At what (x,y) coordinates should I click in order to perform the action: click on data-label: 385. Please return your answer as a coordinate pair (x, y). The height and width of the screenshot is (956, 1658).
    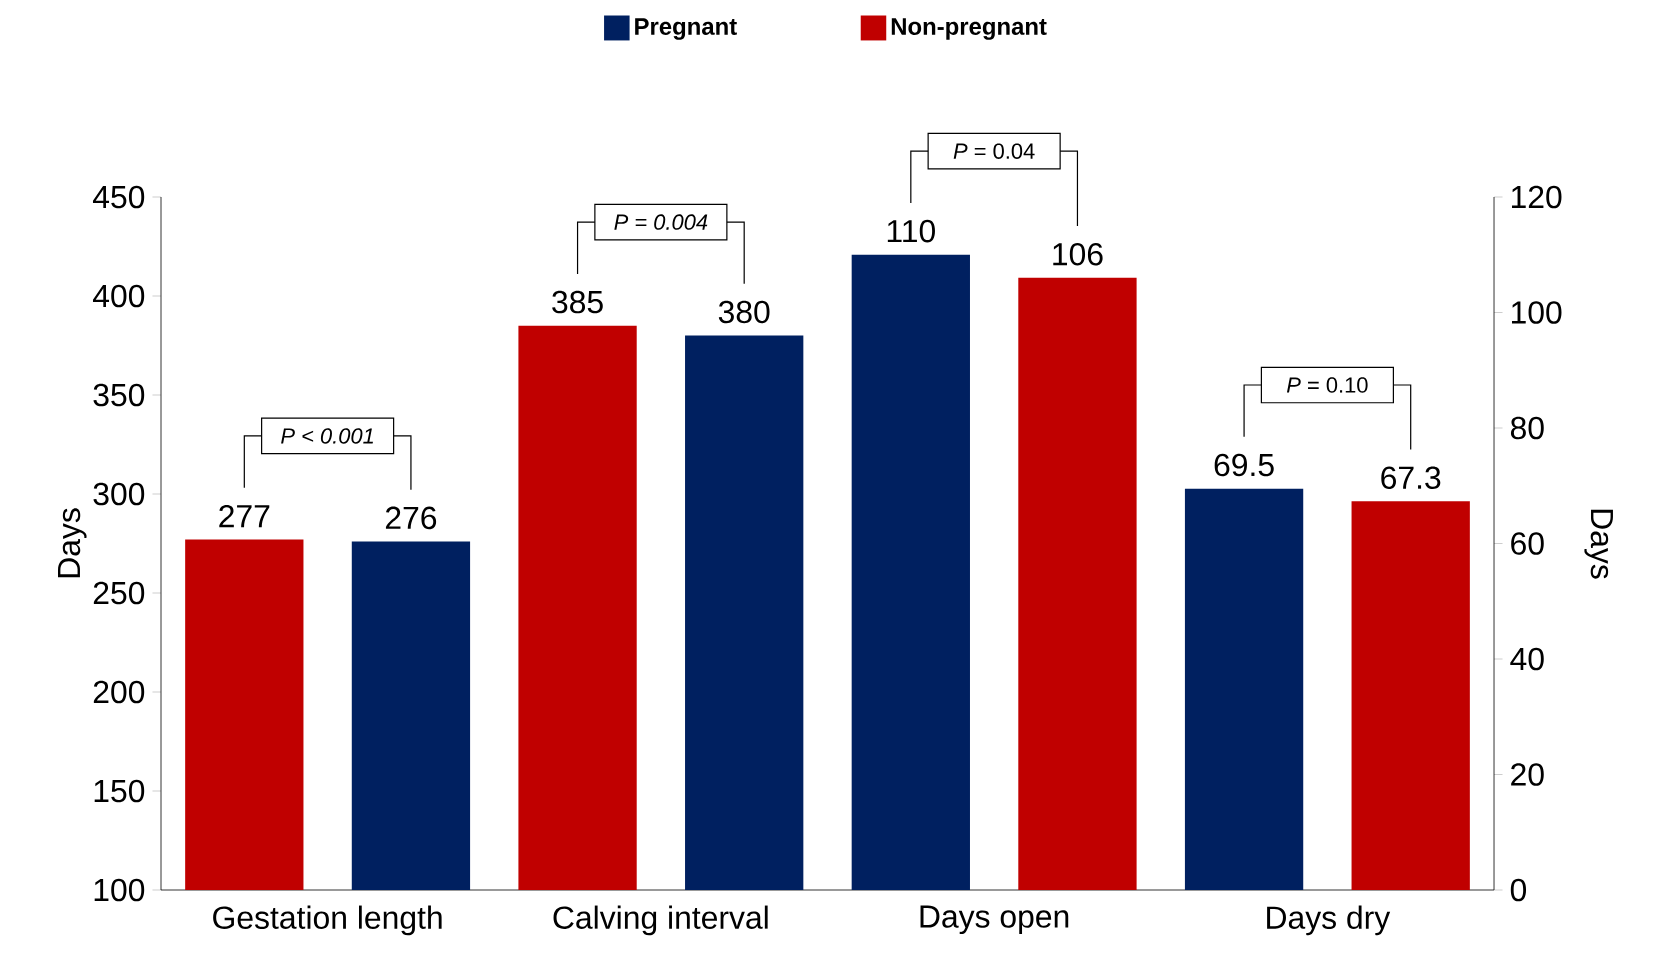
    Looking at the image, I should click on (577, 302).